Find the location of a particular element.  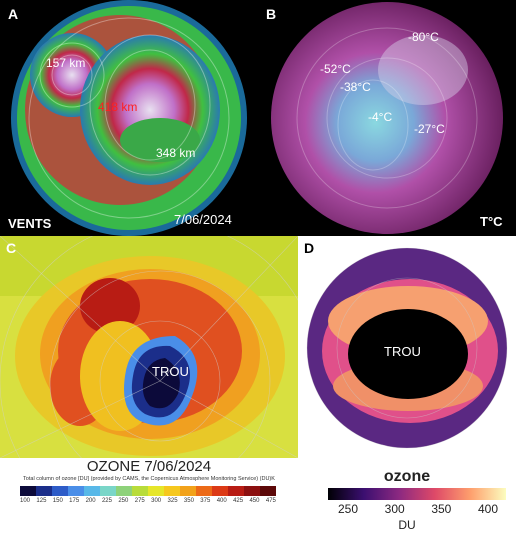

hole-label-c: TROU is located at coordinates (170, 371).